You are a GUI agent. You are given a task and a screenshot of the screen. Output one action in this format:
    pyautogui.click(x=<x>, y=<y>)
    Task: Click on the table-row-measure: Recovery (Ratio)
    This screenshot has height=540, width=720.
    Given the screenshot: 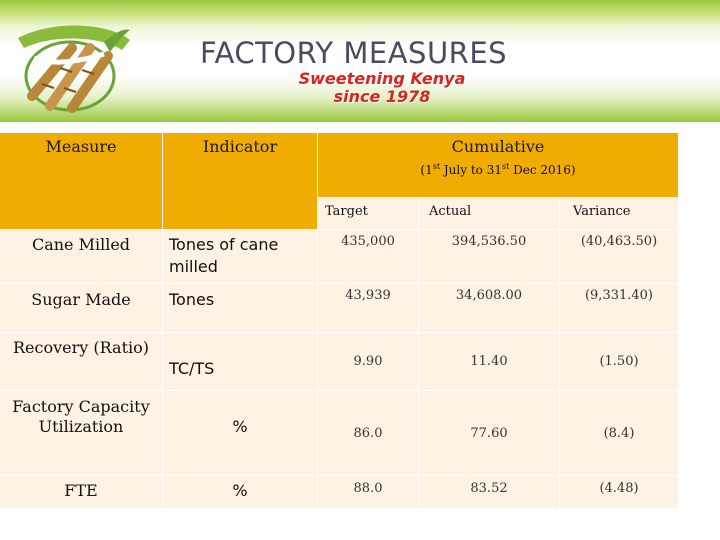 What is the action you would take?
    pyautogui.click(x=81, y=361)
    